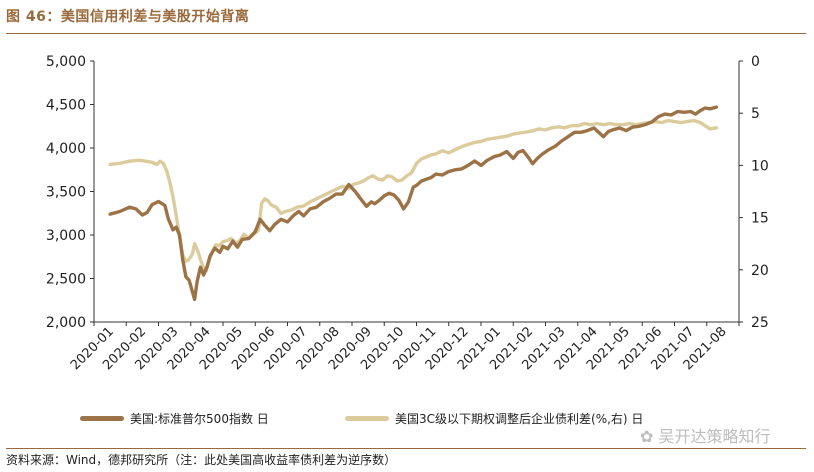 This screenshot has height=472, width=814. I want to click on left-tick-label: 4,000, so click(66, 149).